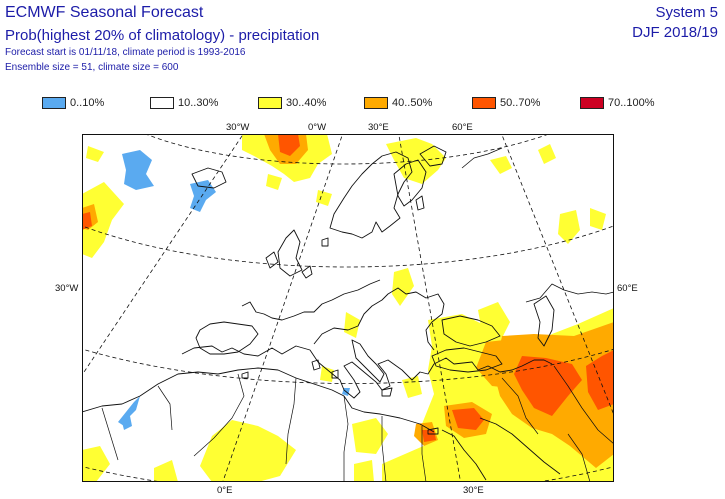 This screenshot has height=499, width=725. Describe the element at coordinates (412, 103) in the screenshot. I see `legend-label: 40..50%` at that location.